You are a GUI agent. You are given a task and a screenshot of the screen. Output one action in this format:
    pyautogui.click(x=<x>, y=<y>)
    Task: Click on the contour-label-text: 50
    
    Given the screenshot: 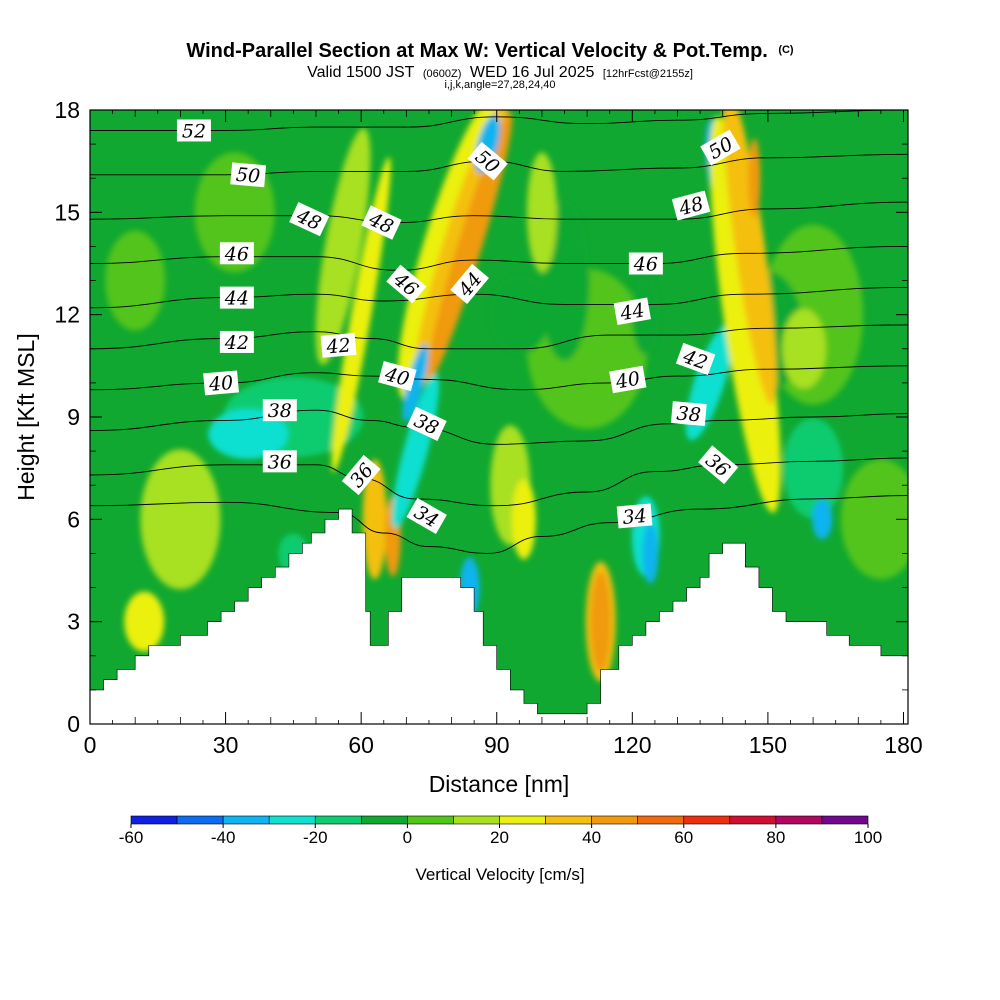 What is the action you would take?
    pyautogui.click(x=248, y=176)
    